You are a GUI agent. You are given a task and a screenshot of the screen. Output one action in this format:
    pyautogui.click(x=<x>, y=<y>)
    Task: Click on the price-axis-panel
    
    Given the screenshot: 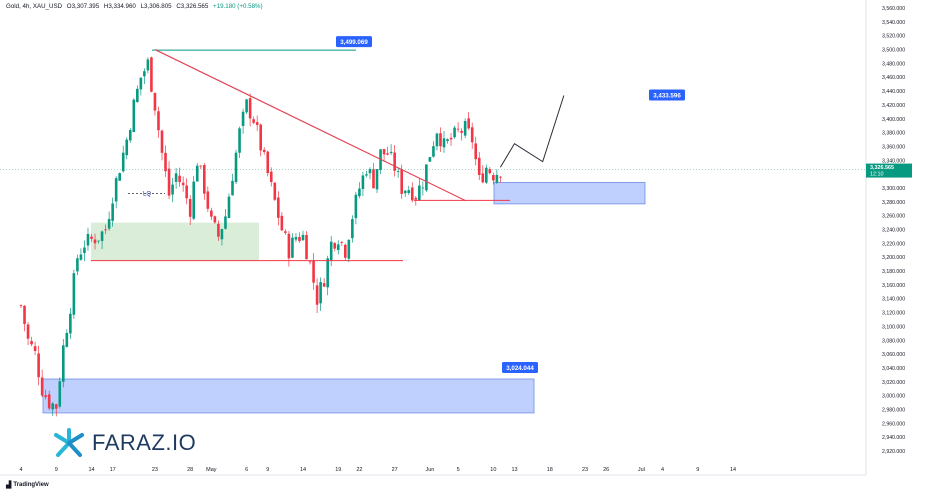 What is the action you would take?
    pyautogui.click(x=901, y=246)
    